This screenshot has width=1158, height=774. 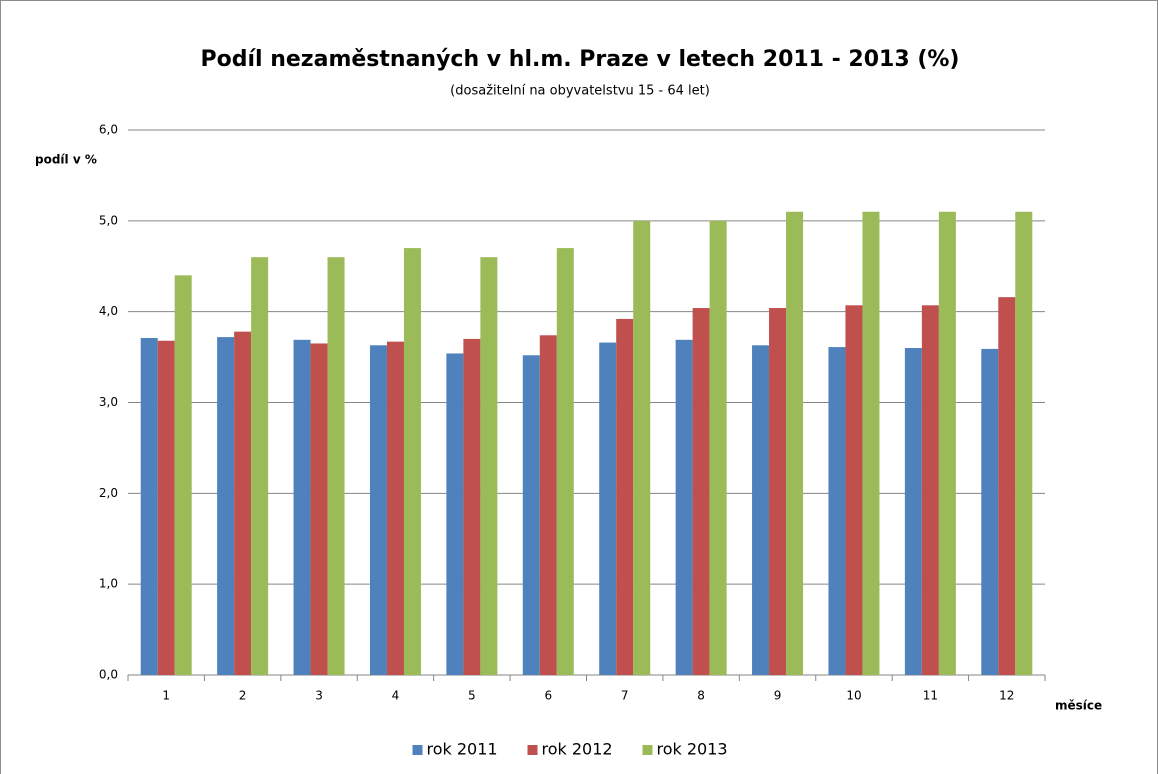 What do you see at coordinates (548, 696) in the screenshot?
I see `x-tick-label: 6` at bounding box center [548, 696].